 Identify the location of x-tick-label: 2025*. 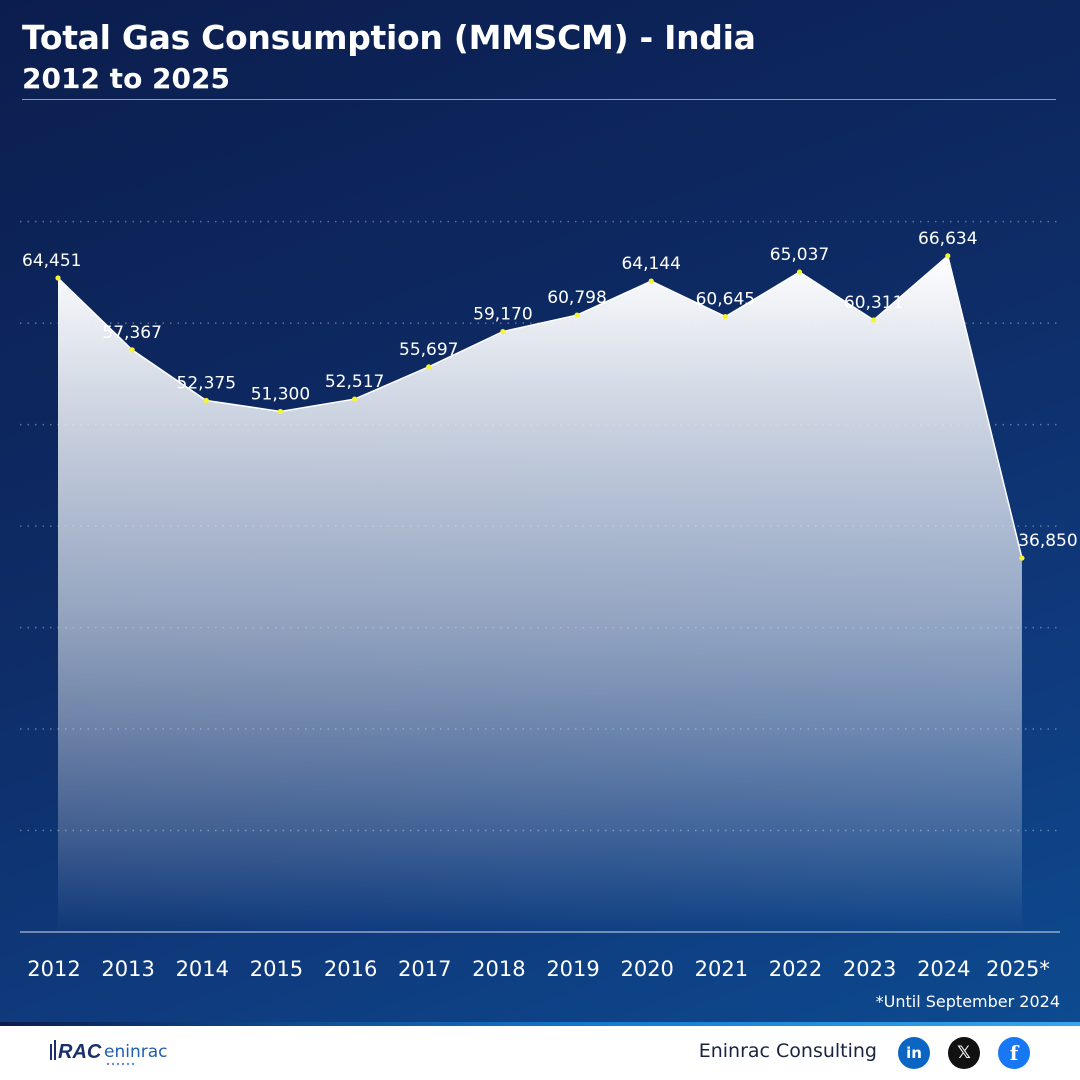
(1018, 969).